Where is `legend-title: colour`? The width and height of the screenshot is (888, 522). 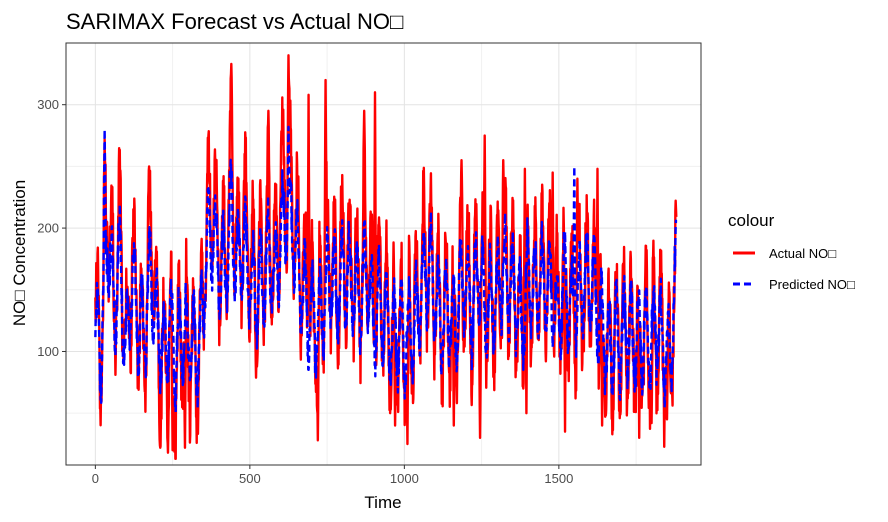 legend-title: colour is located at coordinates (751, 220).